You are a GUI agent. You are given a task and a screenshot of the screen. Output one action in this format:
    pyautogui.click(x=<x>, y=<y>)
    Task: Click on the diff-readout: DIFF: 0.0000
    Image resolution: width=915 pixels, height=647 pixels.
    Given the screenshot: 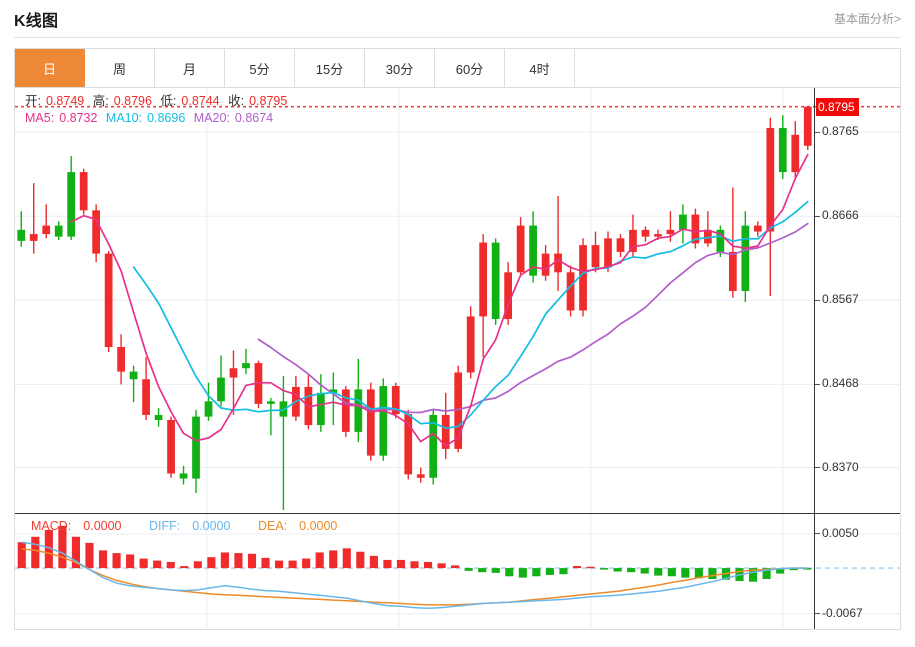 What is the action you would take?
    pyautogui.click(x=195, y=526)
    